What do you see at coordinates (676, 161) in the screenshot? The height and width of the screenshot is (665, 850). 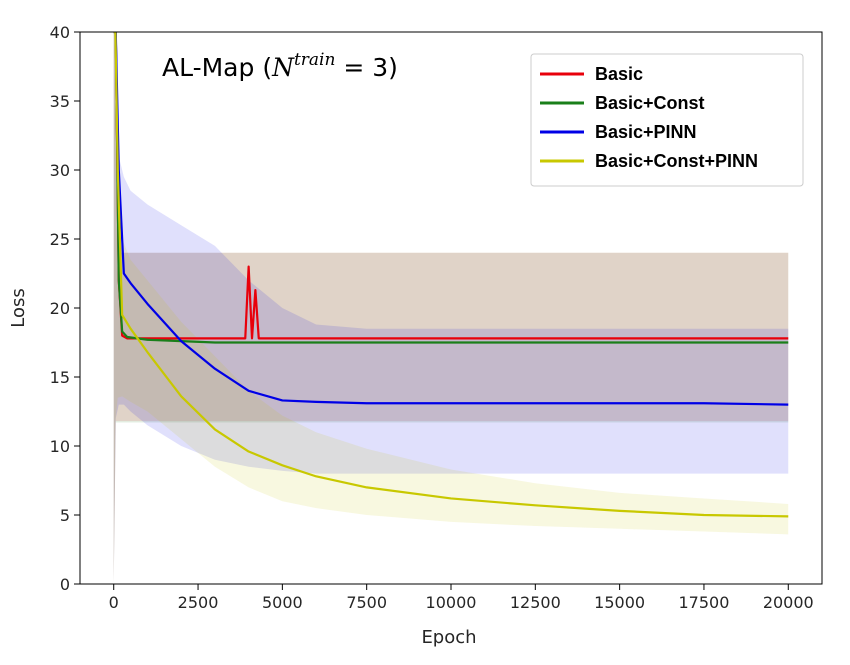 I see `legend-label: Basic+Const+PINN` at bounding box center [676, 161].